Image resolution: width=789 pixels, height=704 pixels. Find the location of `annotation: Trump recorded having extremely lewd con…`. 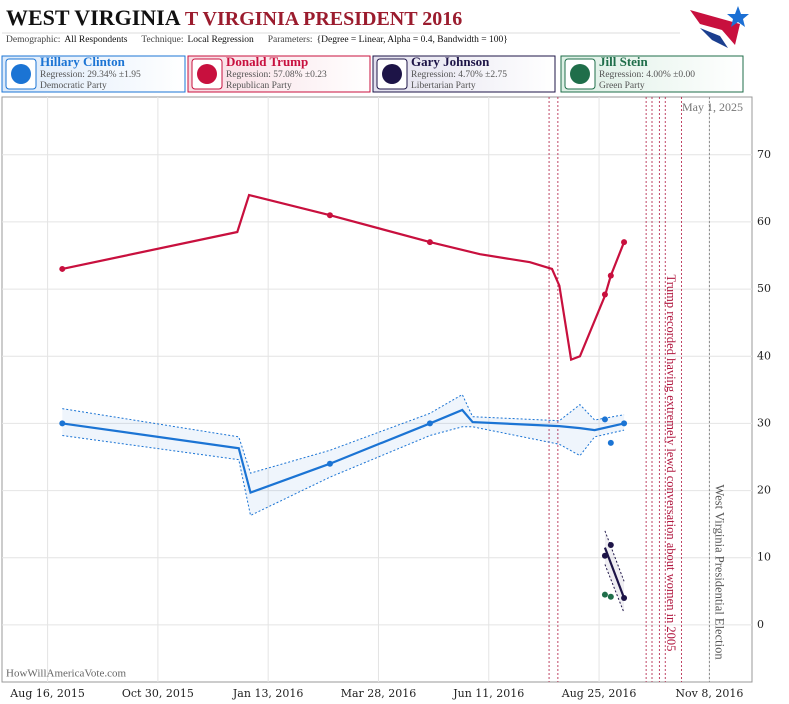

annotation: Trump recorded having extremely lewd con… is located at coordinates (671, 463).